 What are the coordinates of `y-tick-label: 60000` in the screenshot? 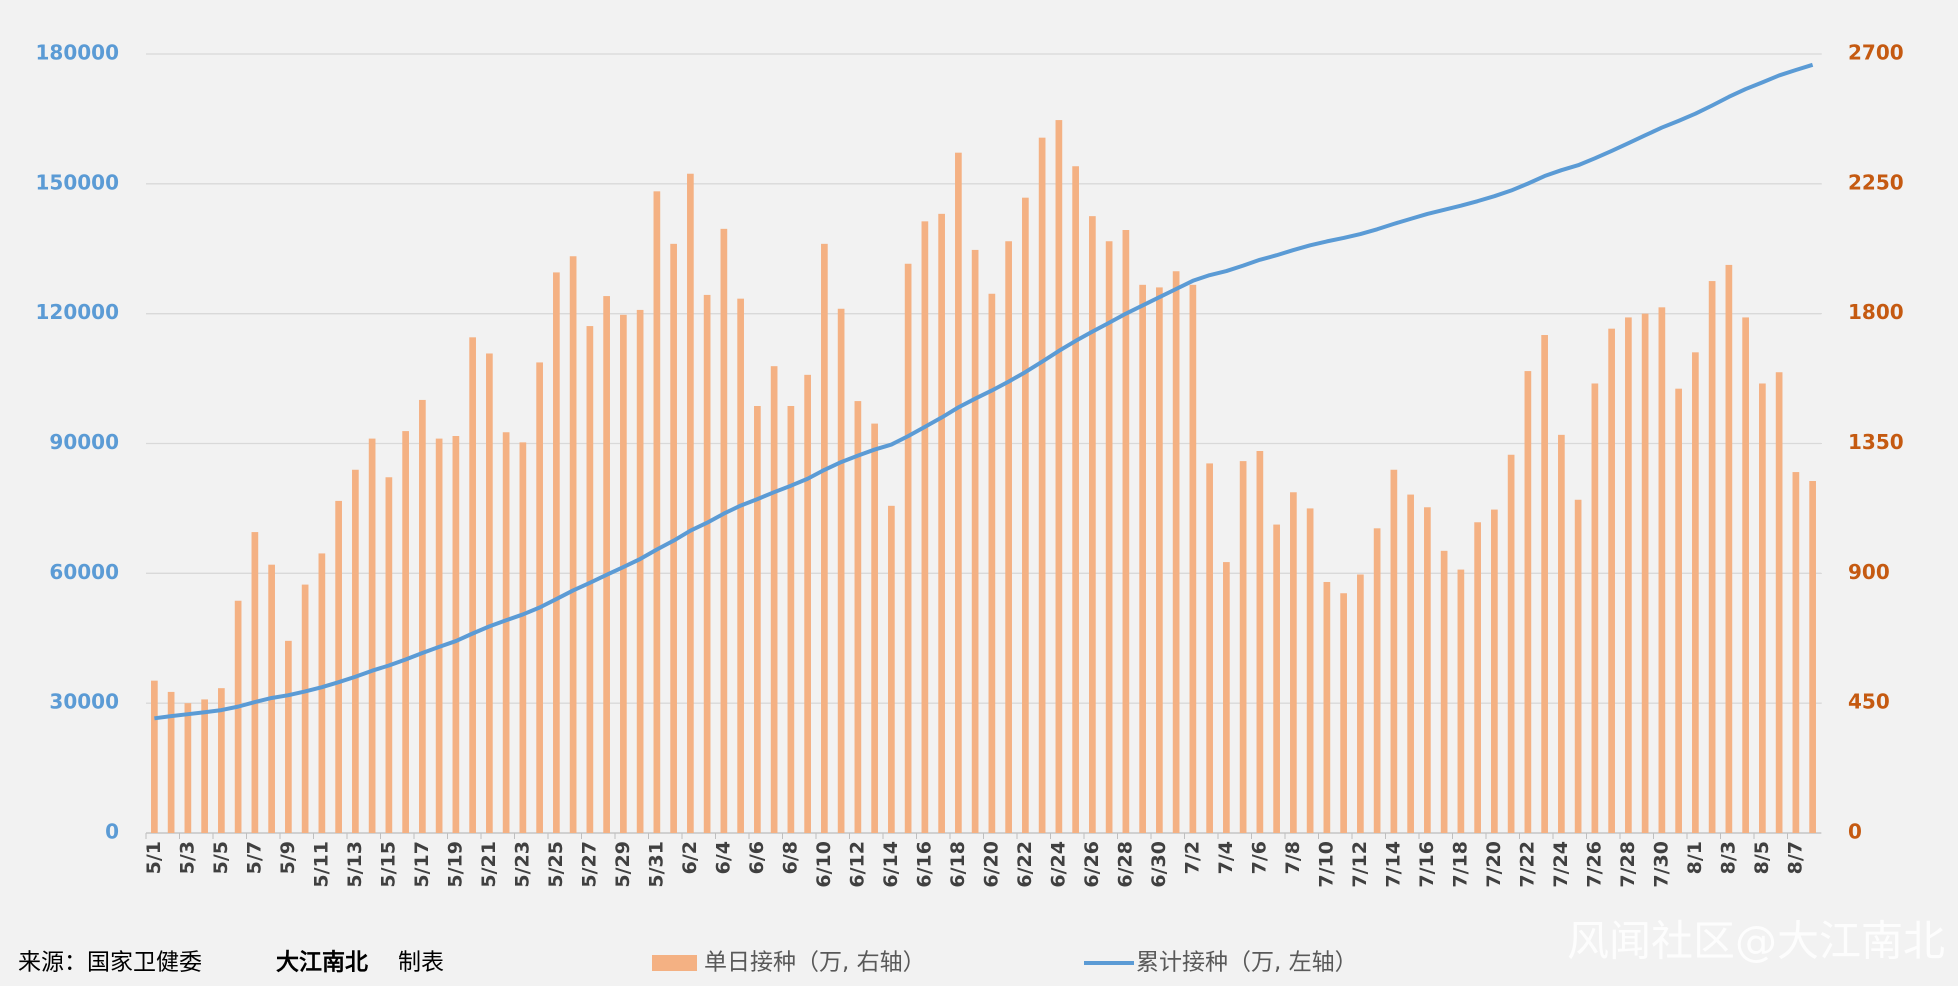 It's located at (84, 572).